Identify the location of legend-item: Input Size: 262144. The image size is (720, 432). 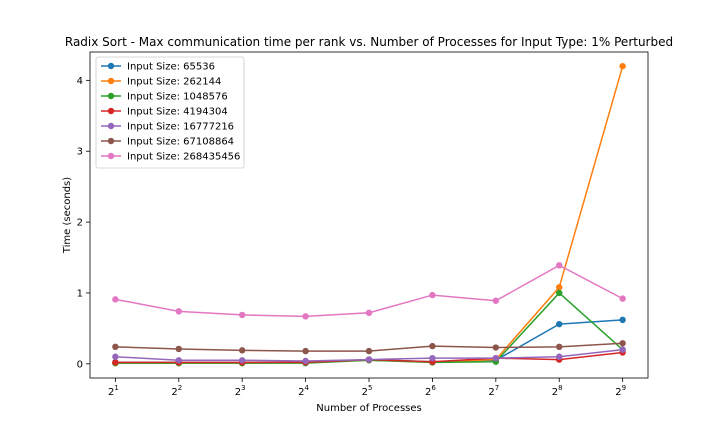
(161, 82).